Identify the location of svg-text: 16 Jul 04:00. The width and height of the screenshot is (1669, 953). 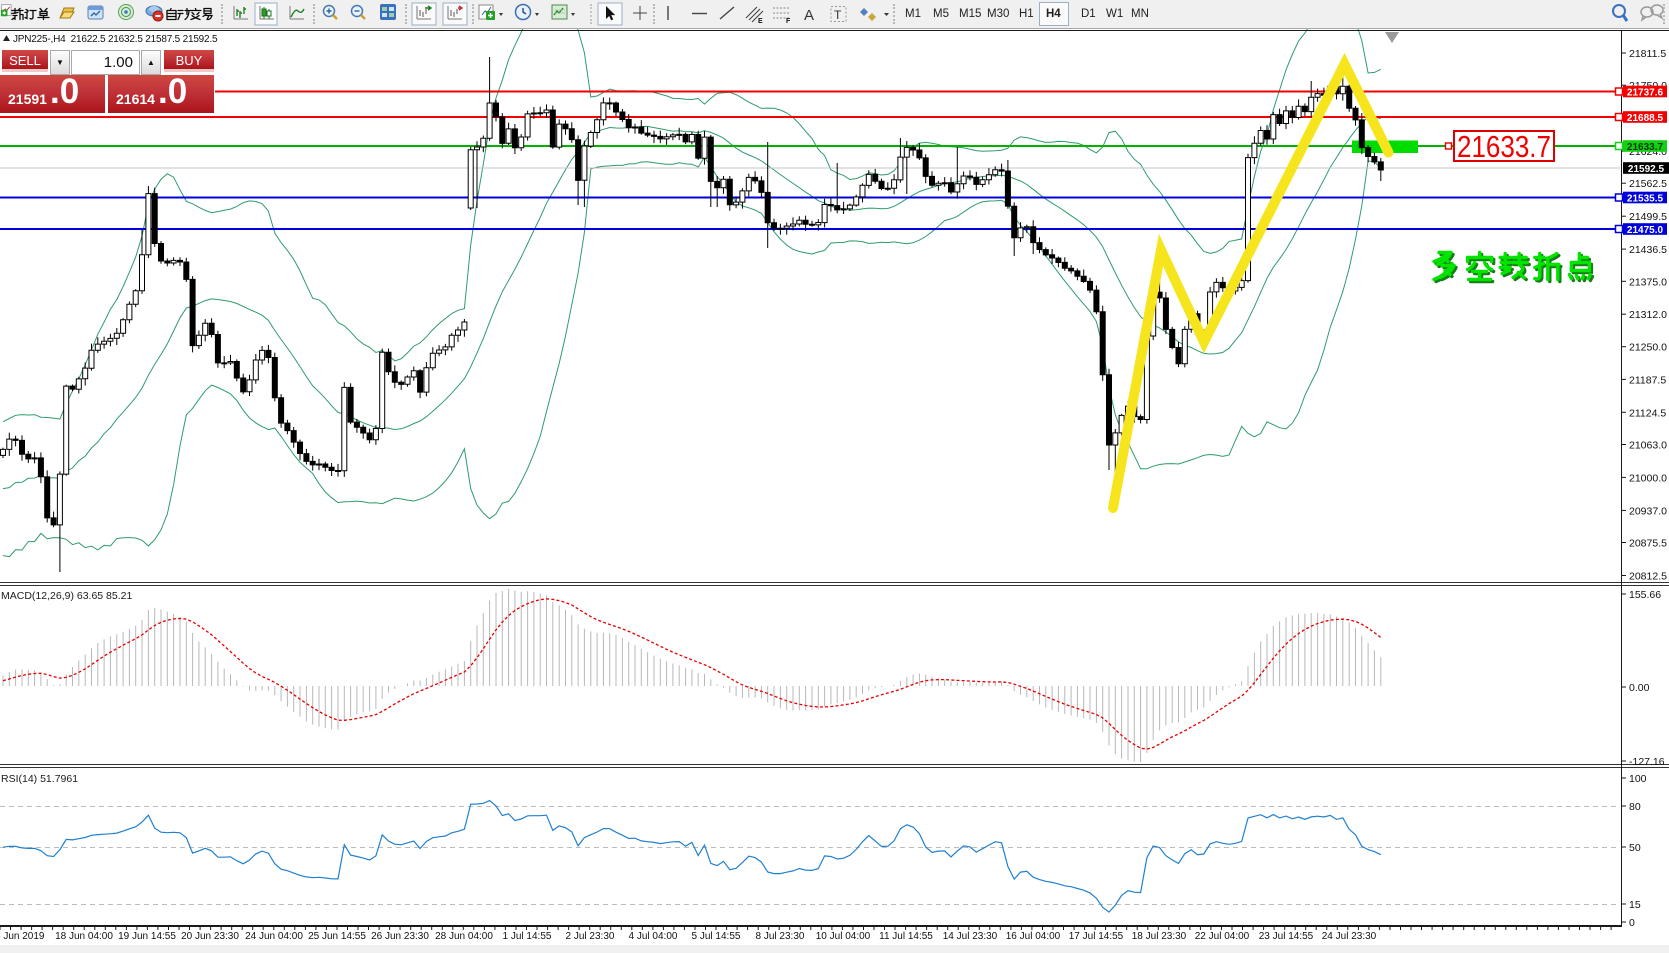
(1033, 936).